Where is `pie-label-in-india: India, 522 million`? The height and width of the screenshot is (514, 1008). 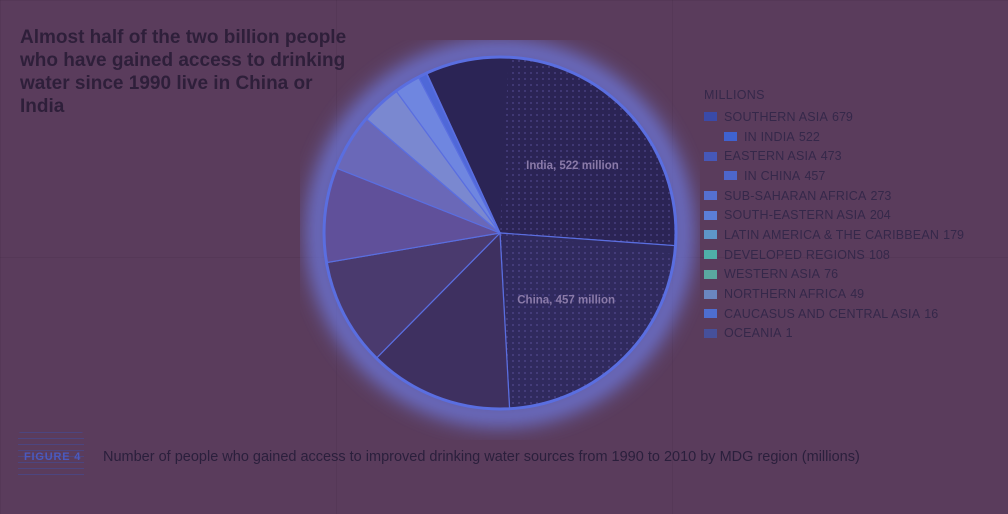 pie-label-in-india: India, 522 million is located at coordinates (572, 166).